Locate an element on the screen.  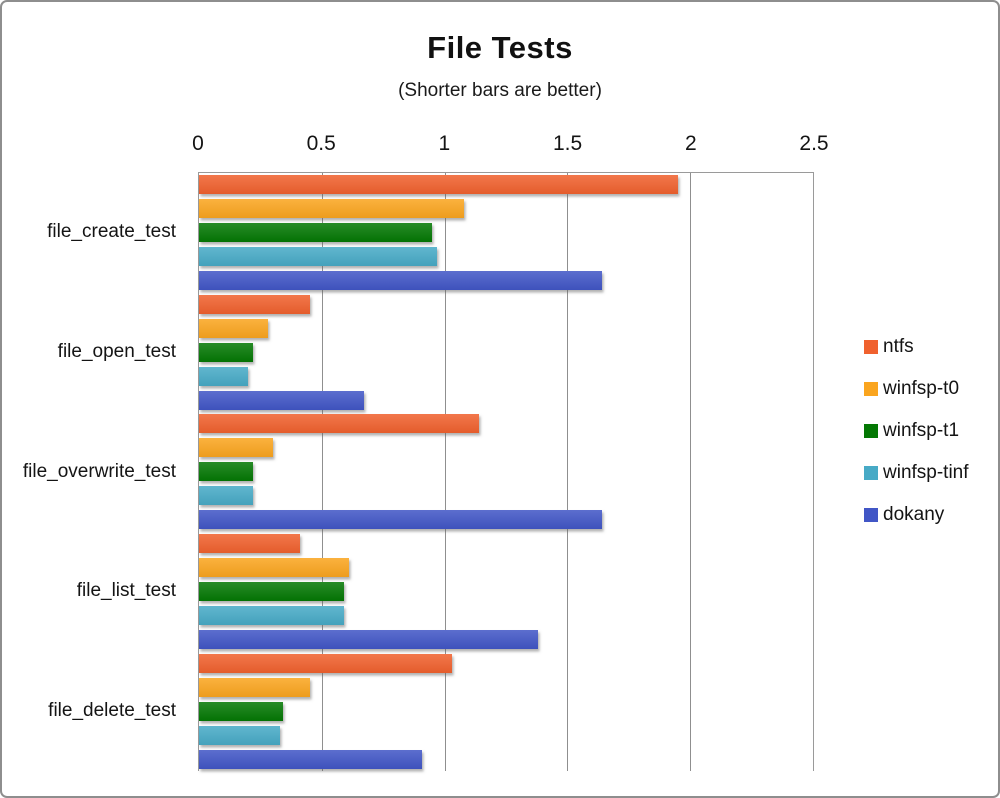
bar-file_open_test-winfsp-tinf is located at coordinates (224, 376).